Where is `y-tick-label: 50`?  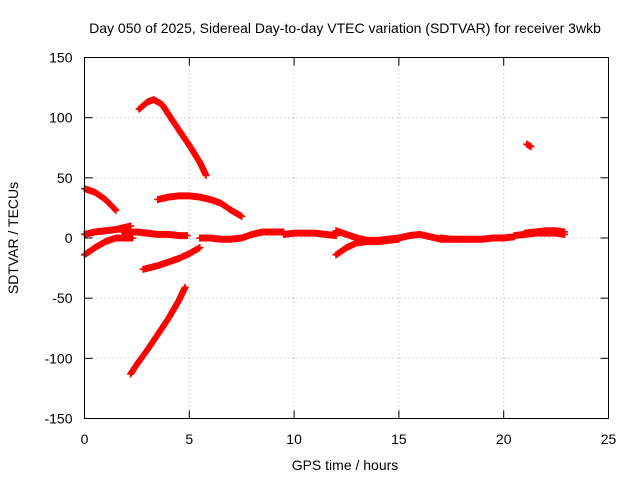
y-tick-label: 50 is located at coordinates (65, 178).